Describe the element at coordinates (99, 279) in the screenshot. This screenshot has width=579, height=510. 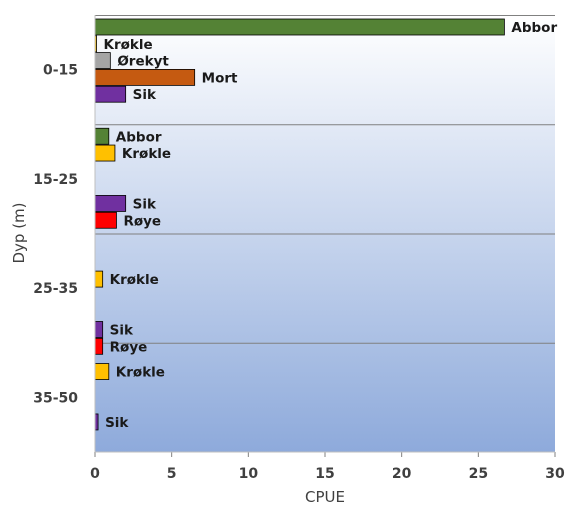
I see `bar-25-35-Krøkle` at that location.